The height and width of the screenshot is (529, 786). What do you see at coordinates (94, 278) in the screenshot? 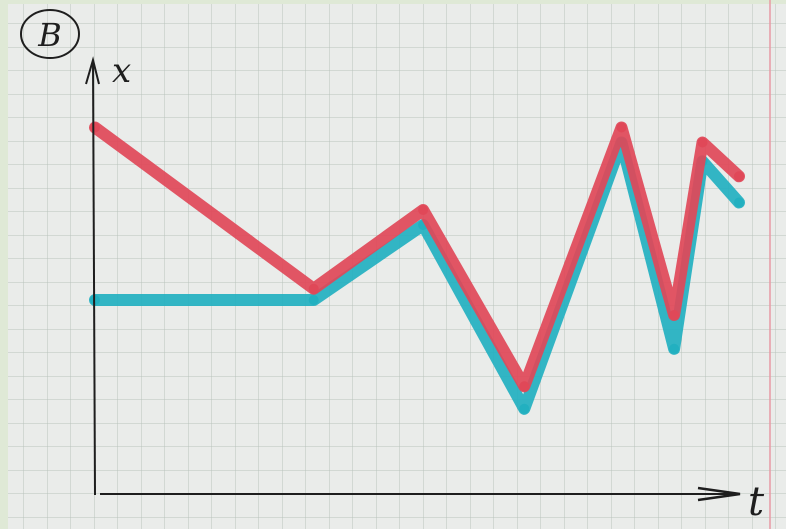
I see `y-axis` at bounding box center [94, 278].